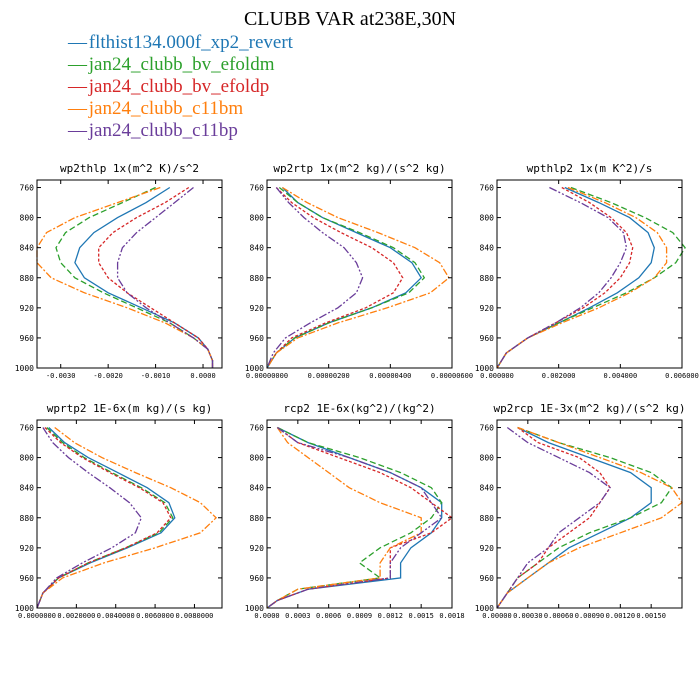  What do you see at coordinates (559, 376) in the screenshot?
I see `x-tick-label: 0.002000` at bounding box center [559, 376].